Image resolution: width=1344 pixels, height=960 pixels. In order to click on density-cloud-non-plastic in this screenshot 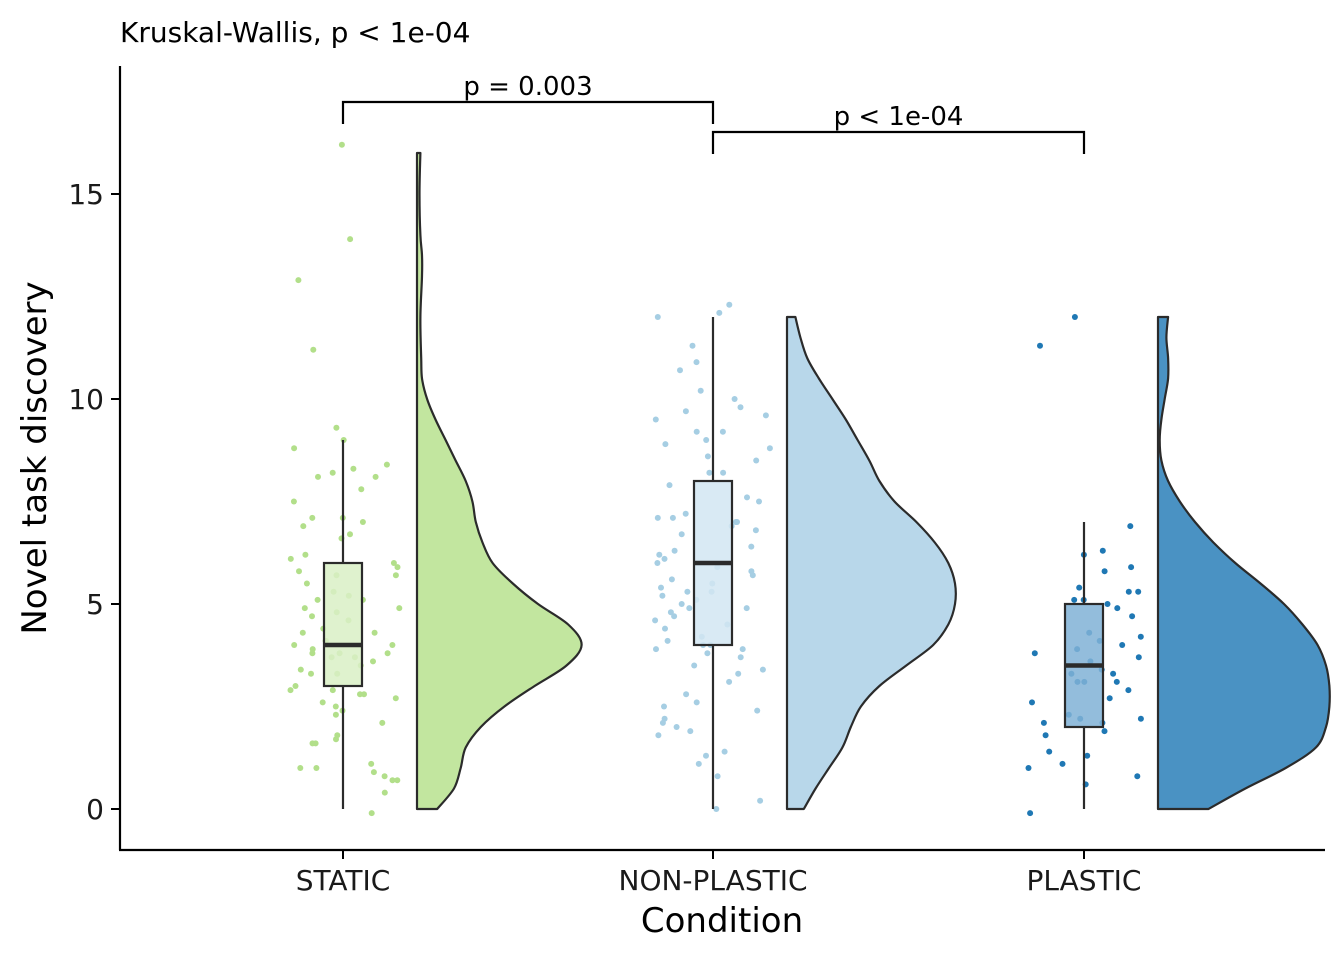, I will do `click(871, 563)`.